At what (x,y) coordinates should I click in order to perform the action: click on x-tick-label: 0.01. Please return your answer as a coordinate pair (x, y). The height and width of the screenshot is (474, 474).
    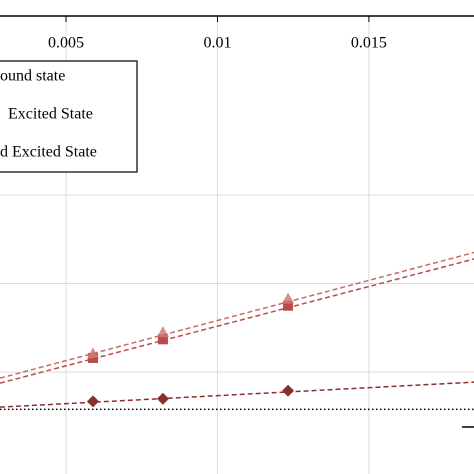
    Looking at the image, I should click on (217, 43).